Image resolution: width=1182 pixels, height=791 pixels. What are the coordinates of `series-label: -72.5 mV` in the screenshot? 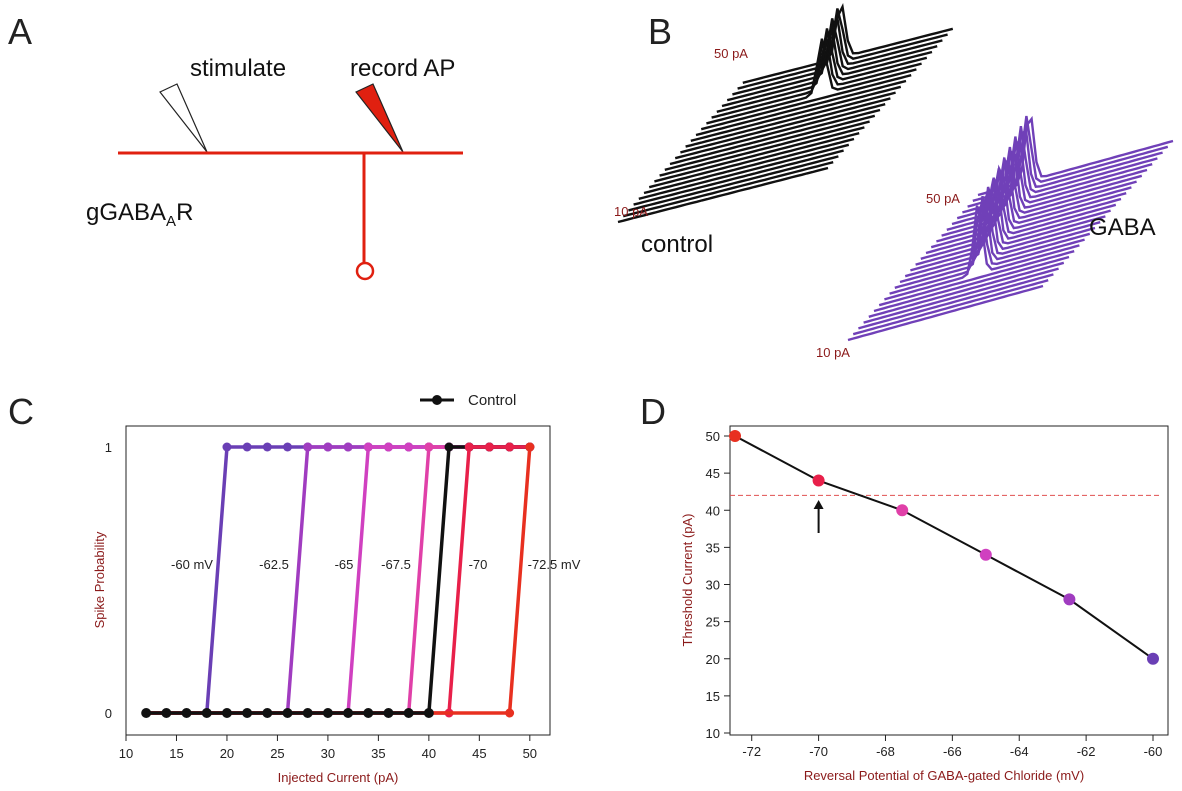 It's located at (554, 564).